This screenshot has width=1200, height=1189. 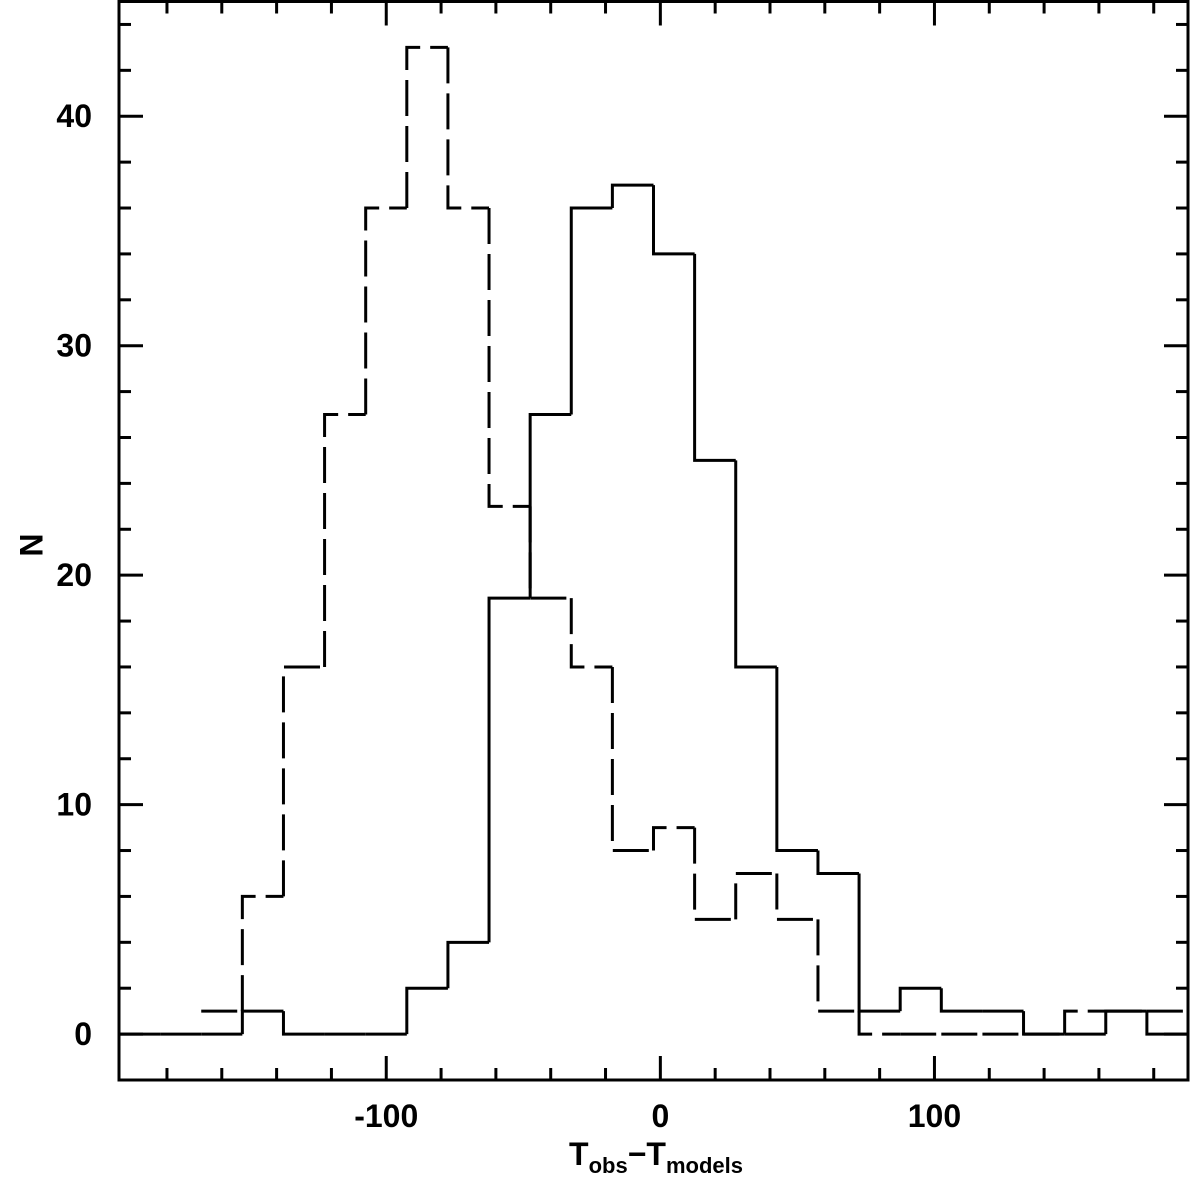 I want to click on x-tick-label: 0, so click(x=660, y=1116).